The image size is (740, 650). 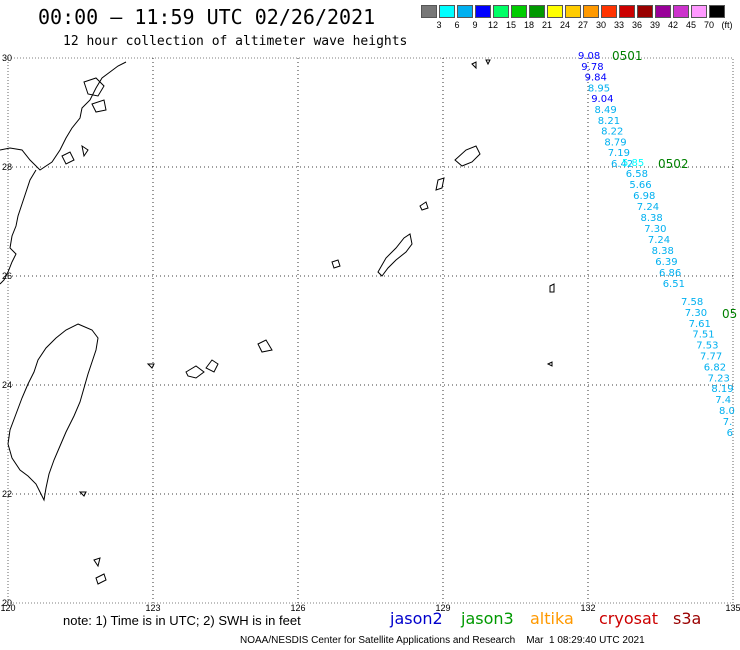 I want to click on wave-height-value: 8.19, so click(x=722, y=389).